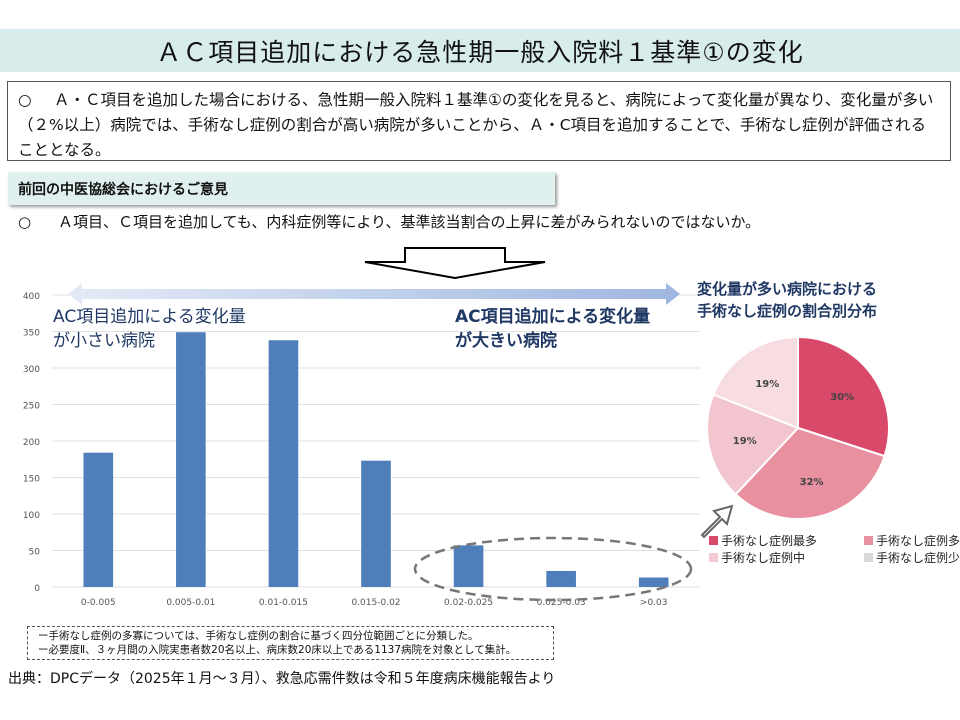  Describe the element at coordinates (31, 334) in the screenshot. I see `y-tick-label: 350` at that location.